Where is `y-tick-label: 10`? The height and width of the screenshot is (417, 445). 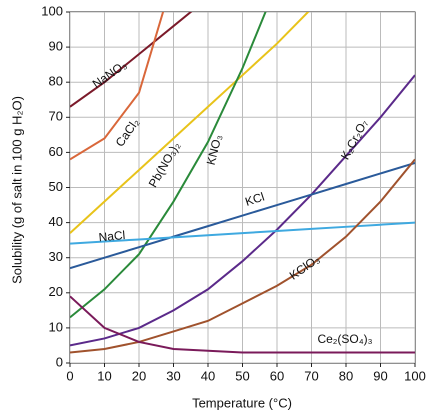
y-tick-label: 10 is located at coordinates (56, 326).